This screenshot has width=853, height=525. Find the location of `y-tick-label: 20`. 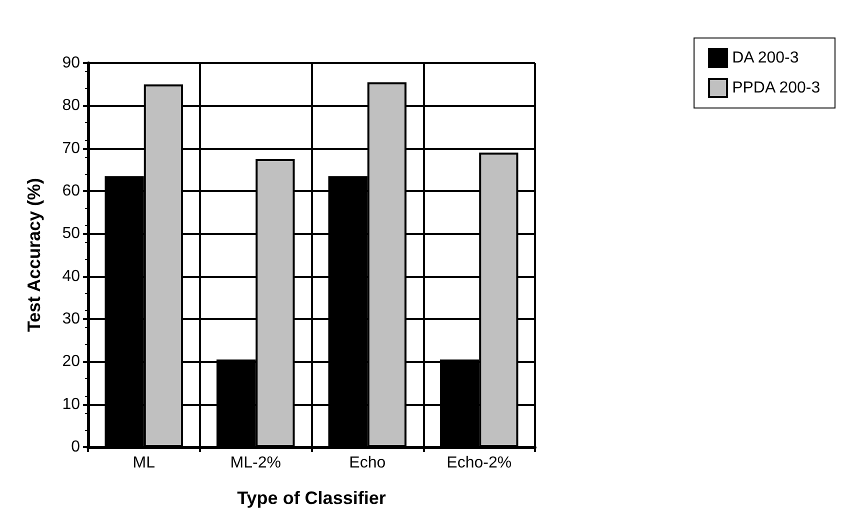

y-tick-label: 20 is located at coordinates (71, 361).